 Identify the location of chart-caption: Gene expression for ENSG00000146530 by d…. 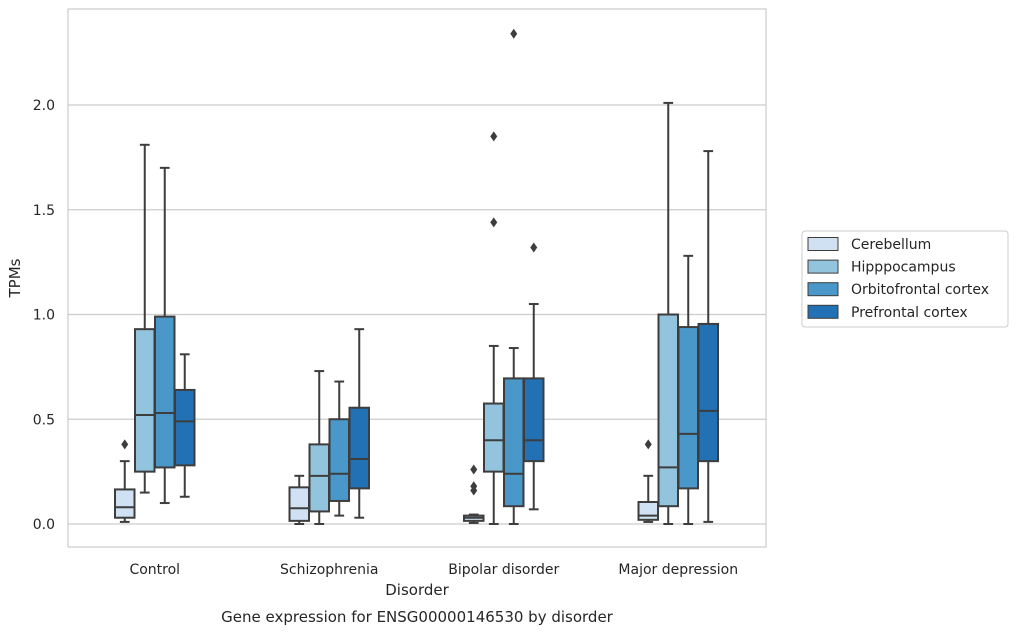
(417, 617).